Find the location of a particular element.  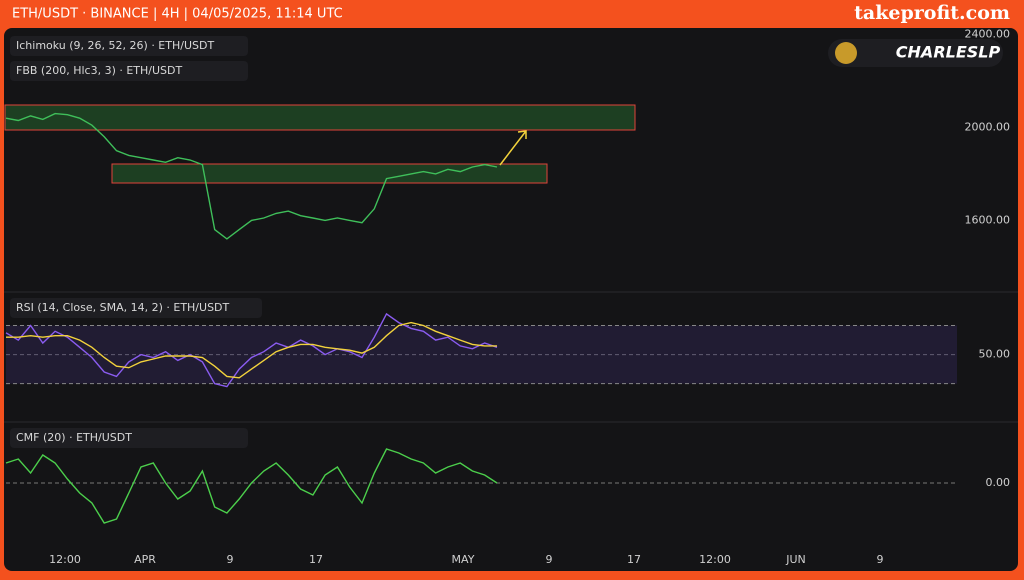

y-tick-label: 50.00 is located at coordinates (995, 354).